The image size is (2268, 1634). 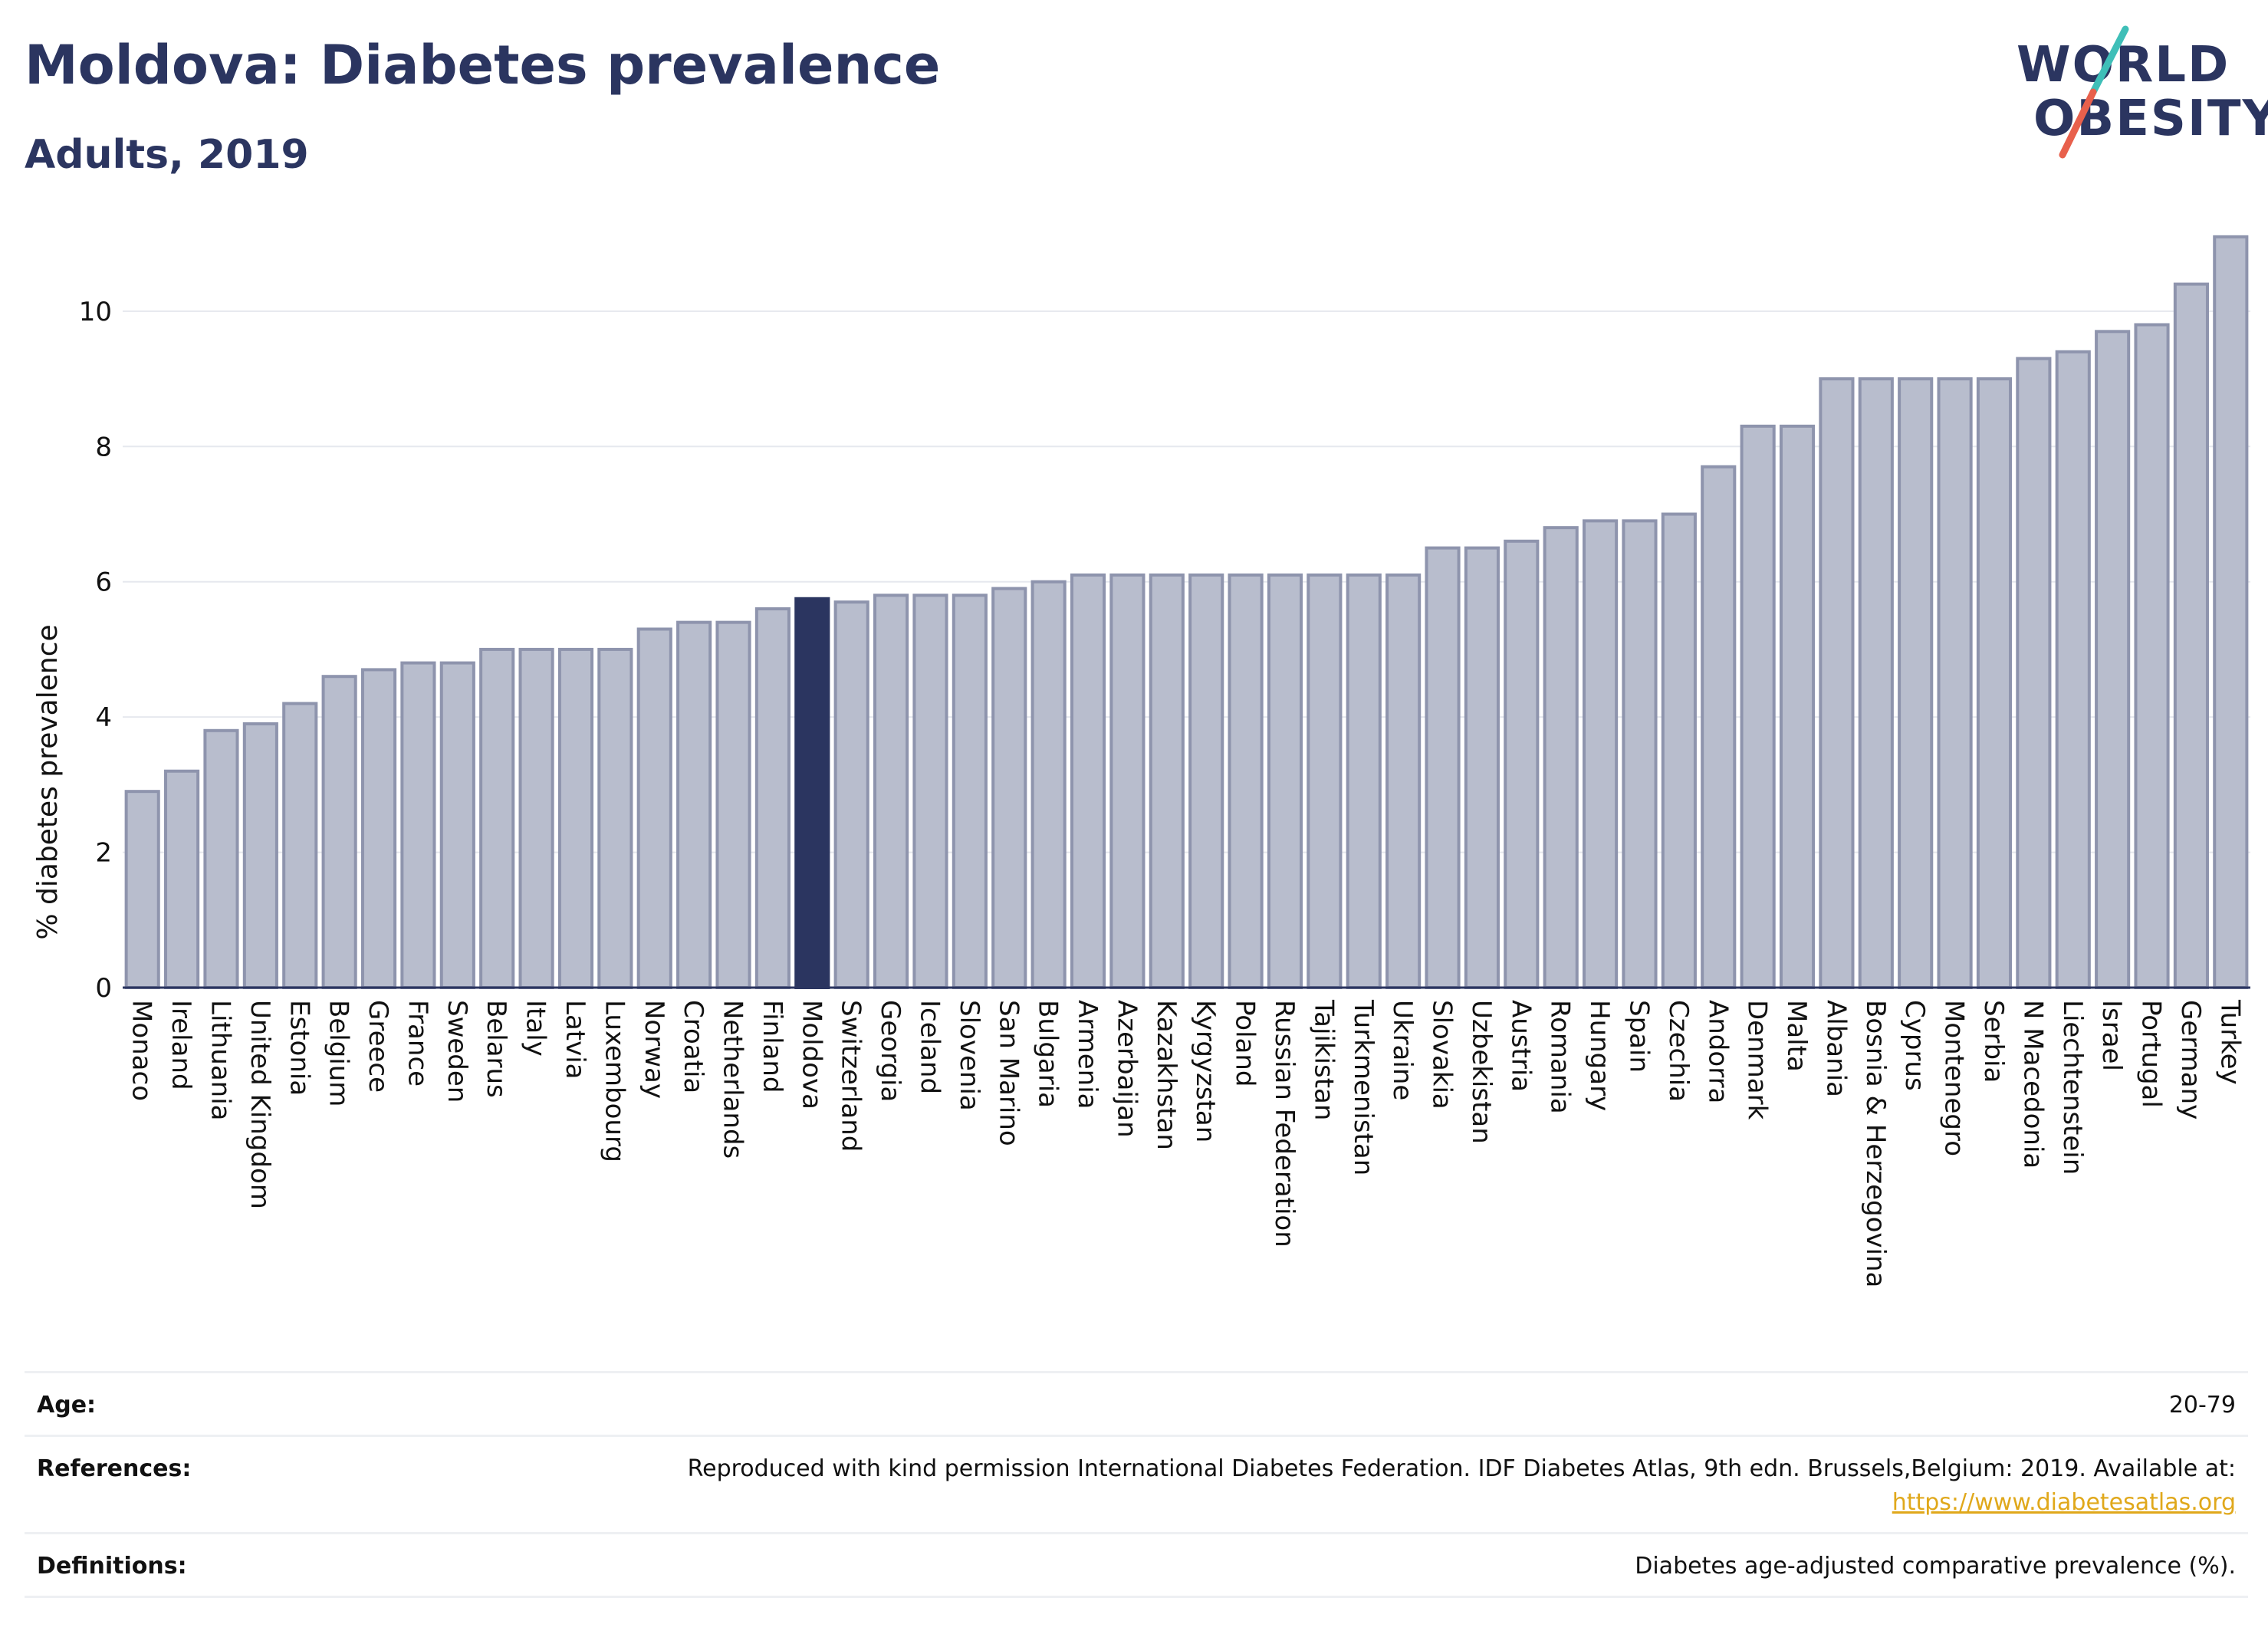 I want to click on x-tick-label: San Marino, so click(x=1008, y=1073).